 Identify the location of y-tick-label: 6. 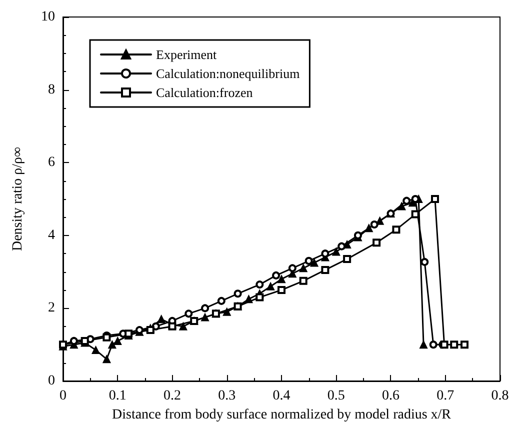
(51, 162).